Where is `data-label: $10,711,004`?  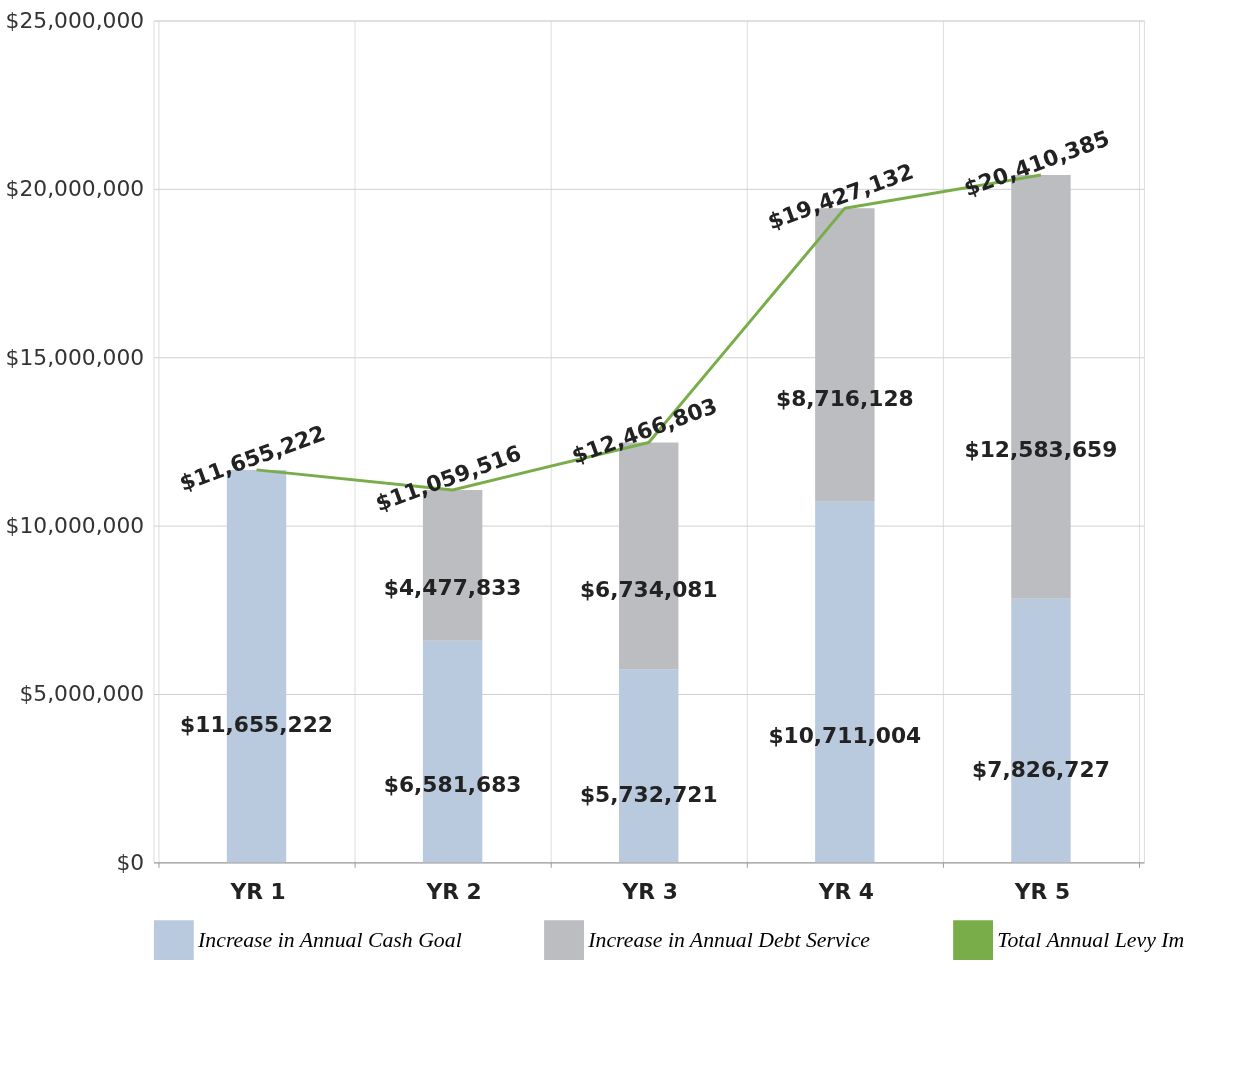 data-label: $10,711,004 is located at coordinates (845, 736).